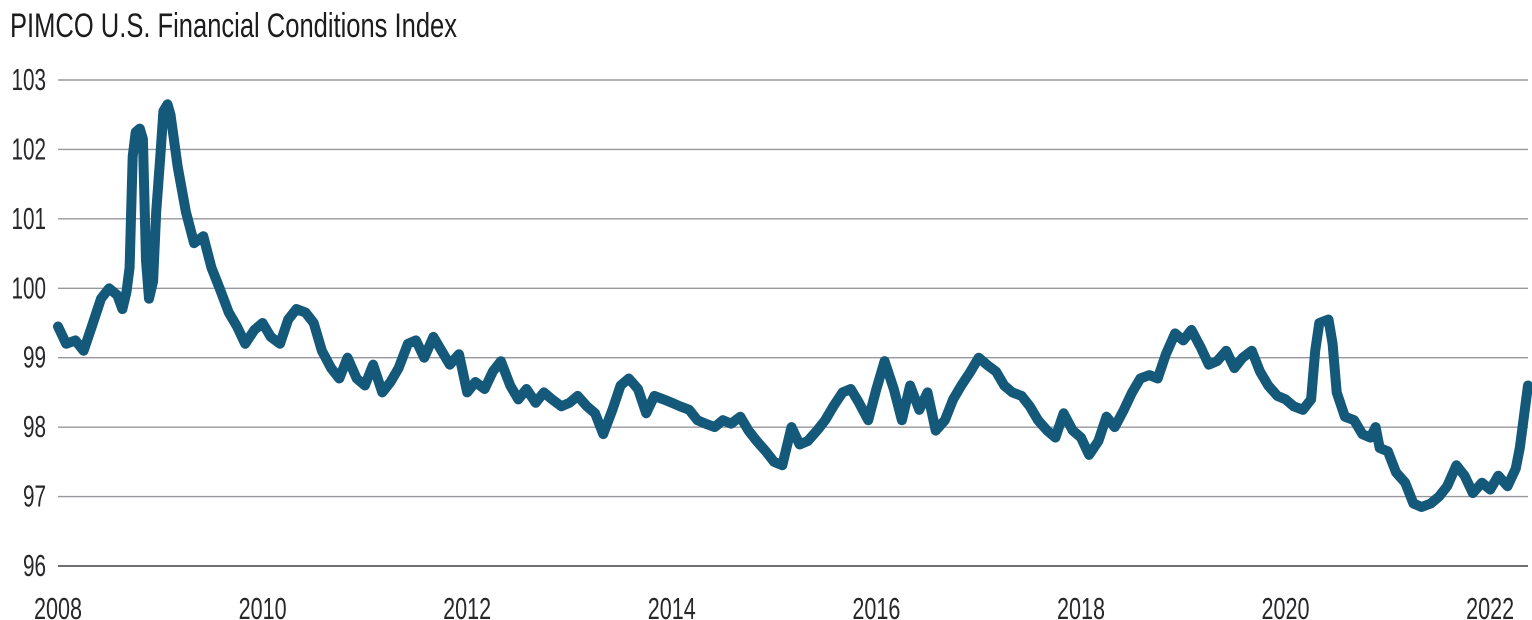 The height and width of the screenshot is (620, 1532). What do you see at coordinates (29, 148) in the screenshot?
I see `y-tick-label: 102` at bounding box center [29, 148].